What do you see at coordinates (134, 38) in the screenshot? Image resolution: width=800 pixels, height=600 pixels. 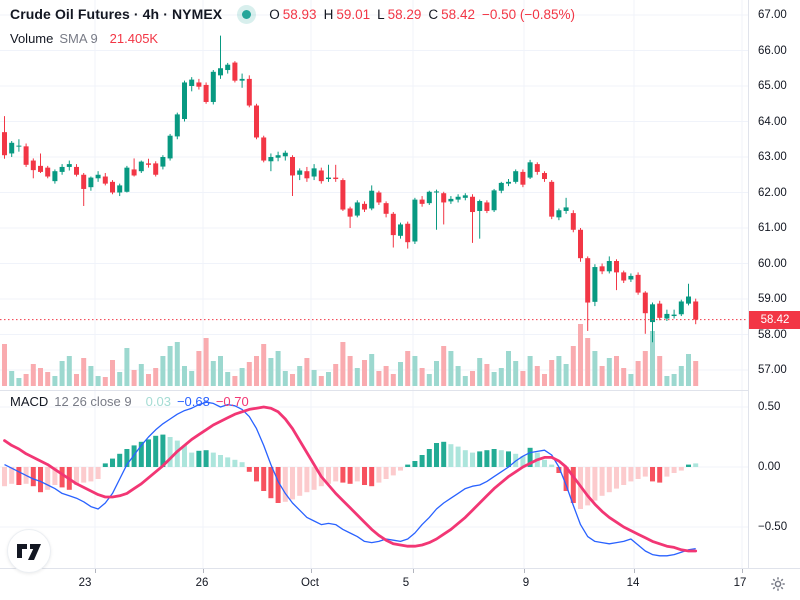 I see `volume-value: 21.405K` at bounding box center [134, 38].